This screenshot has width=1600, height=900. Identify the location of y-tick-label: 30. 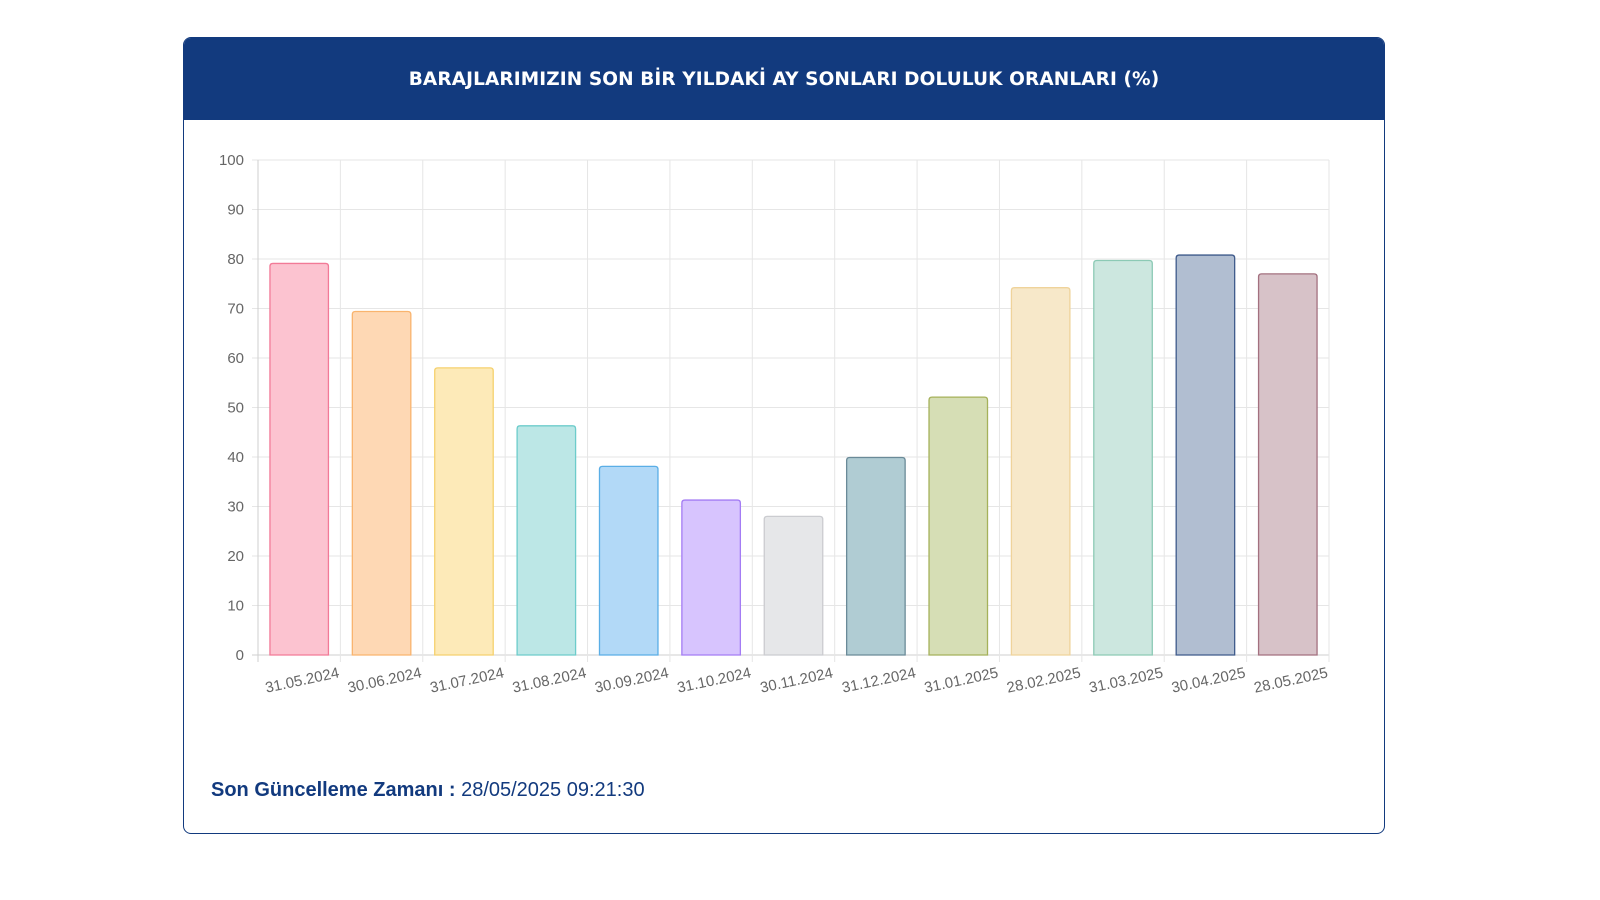
(235, 507).